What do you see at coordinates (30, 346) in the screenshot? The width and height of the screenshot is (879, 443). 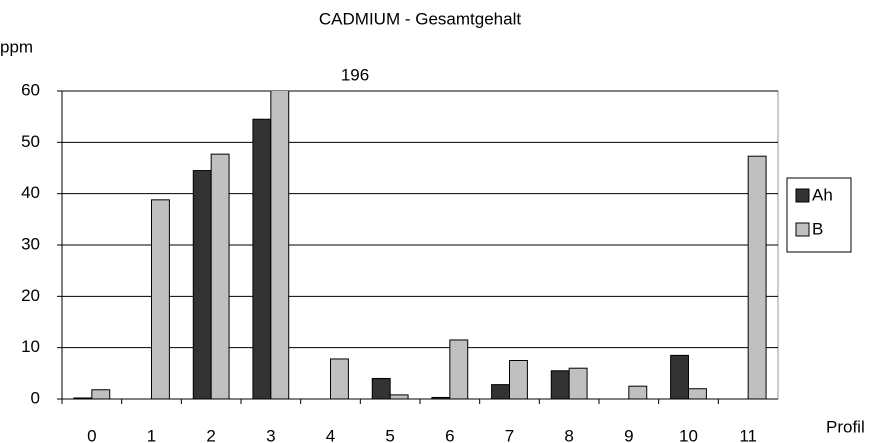 I see `y-tick-label: 10` at bounding box center [30, 346].